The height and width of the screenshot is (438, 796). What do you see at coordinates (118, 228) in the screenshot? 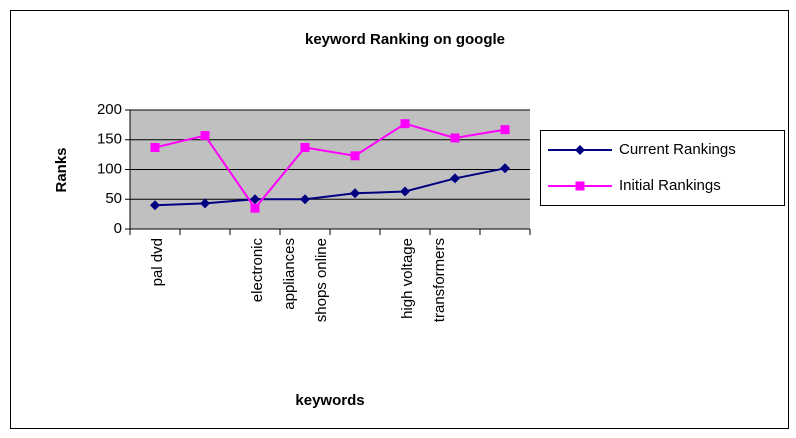
I see `y-tick-label: 0` at bounding box center [118, 228].